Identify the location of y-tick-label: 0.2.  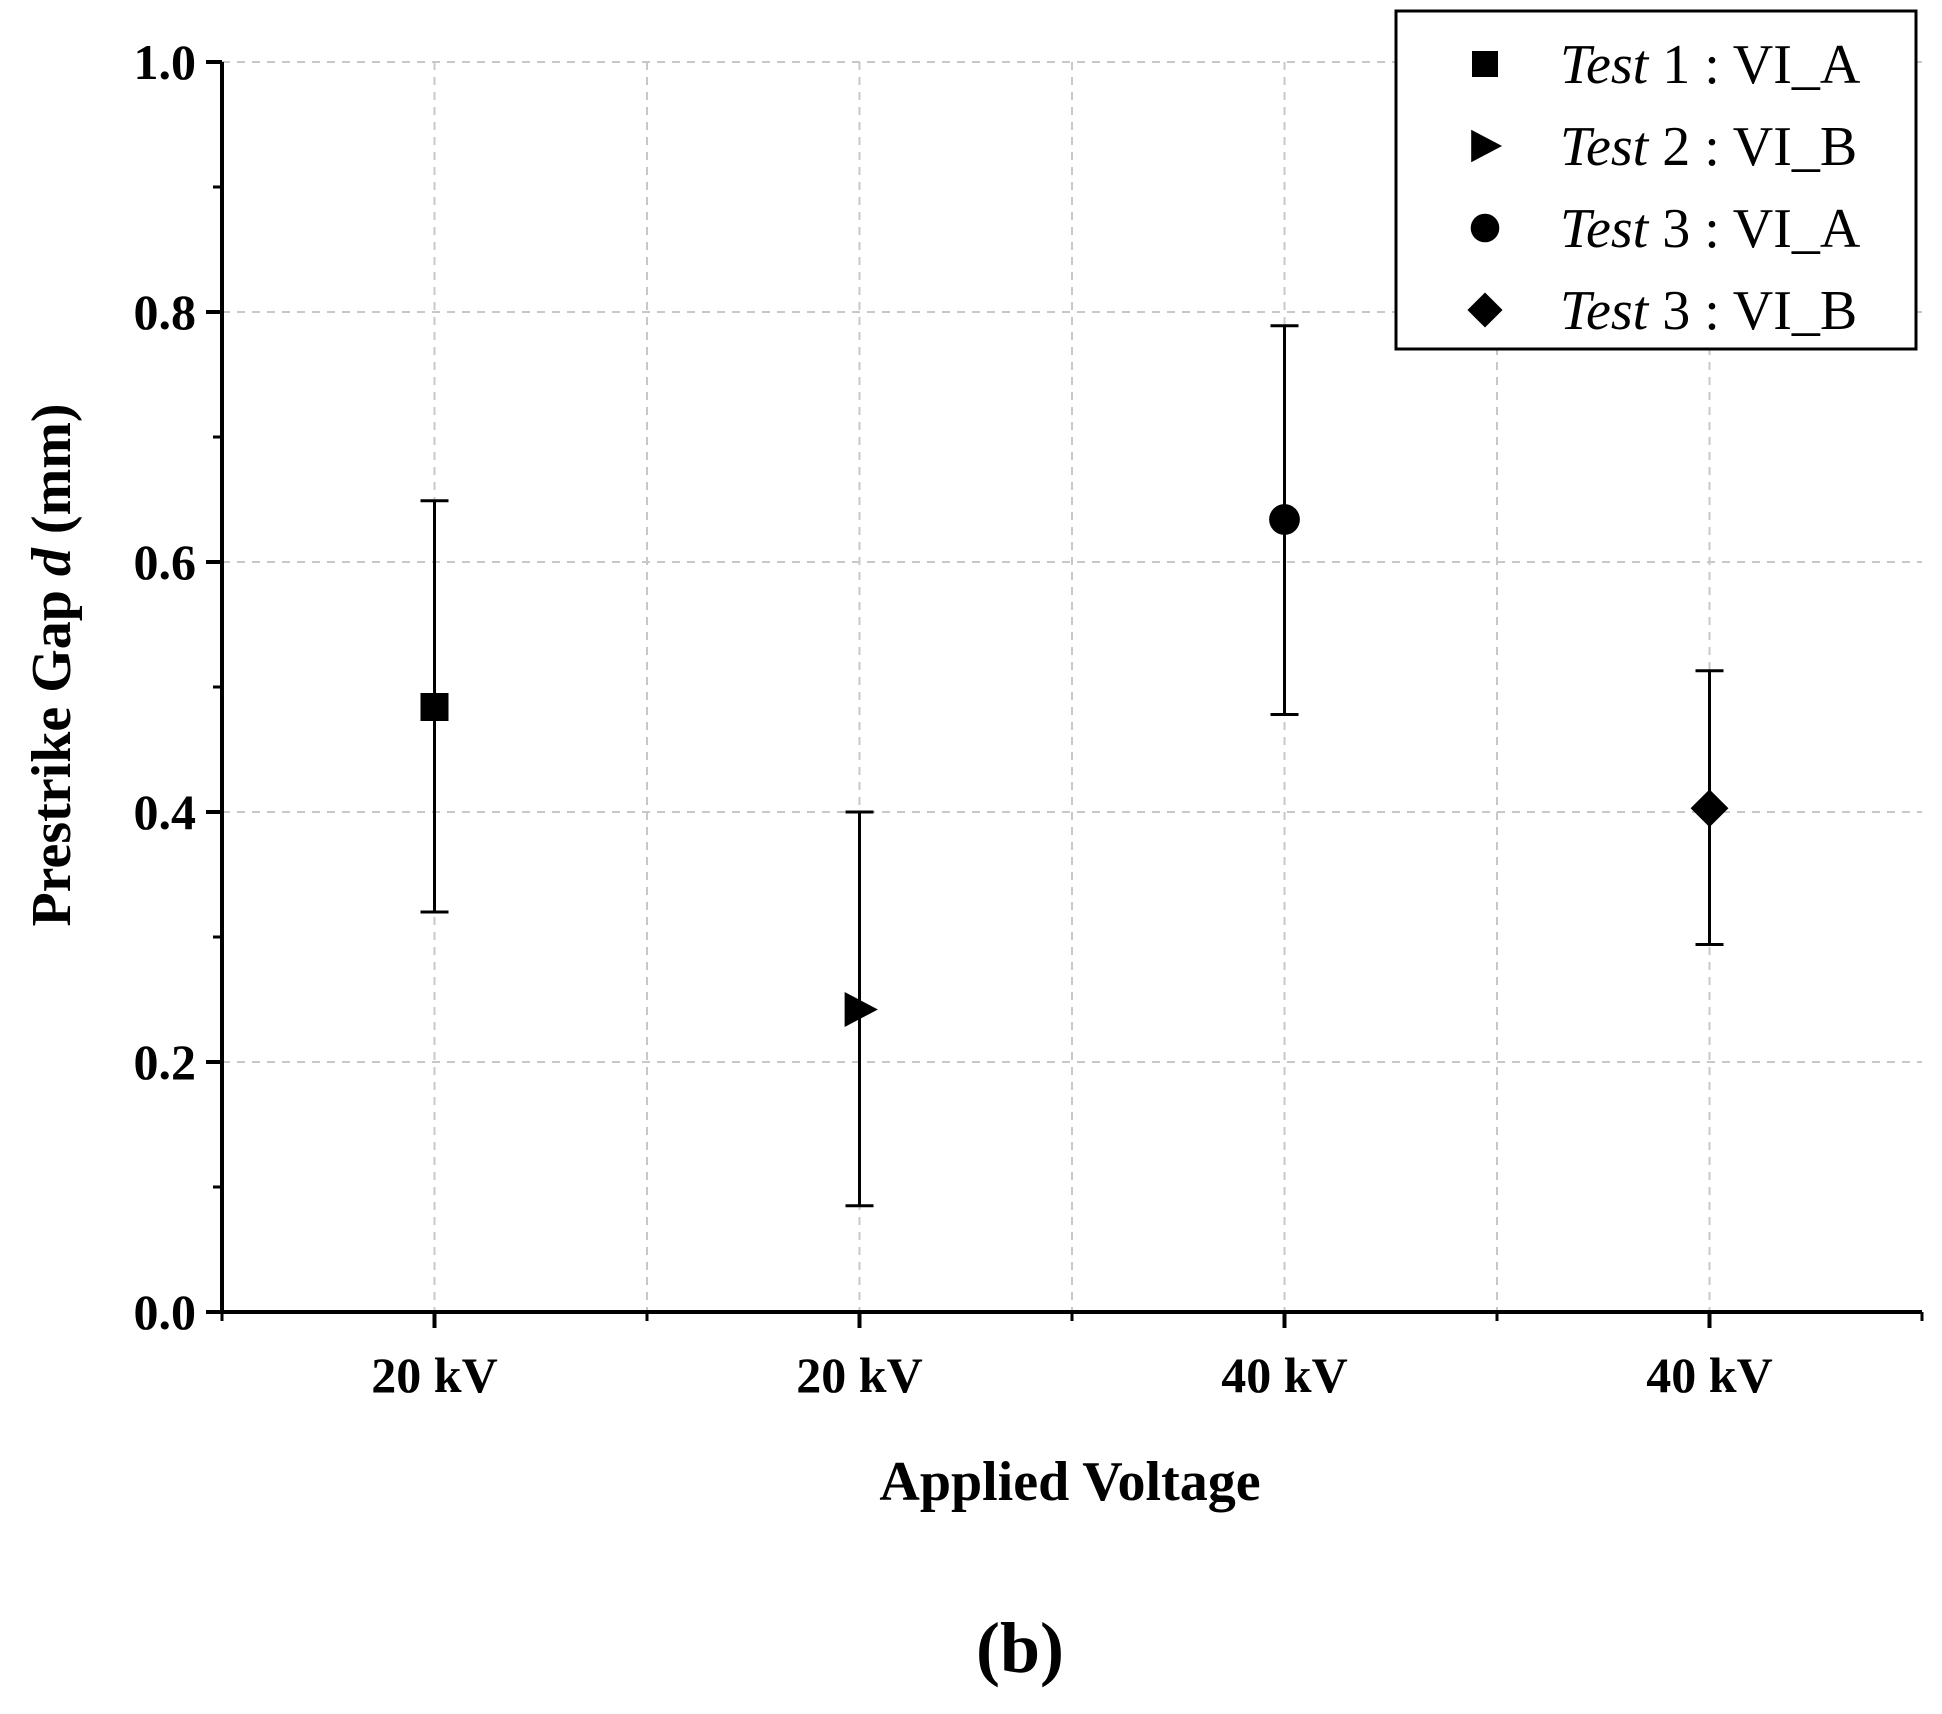
(165, 1062).